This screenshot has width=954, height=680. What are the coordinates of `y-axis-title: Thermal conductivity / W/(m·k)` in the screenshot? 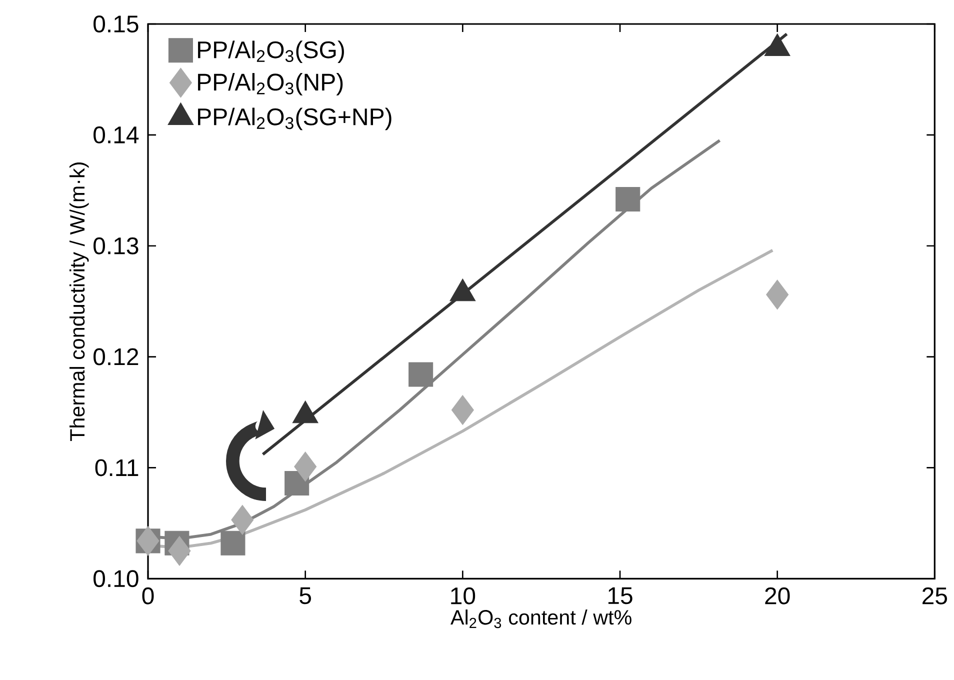 It's located at (79, 301).